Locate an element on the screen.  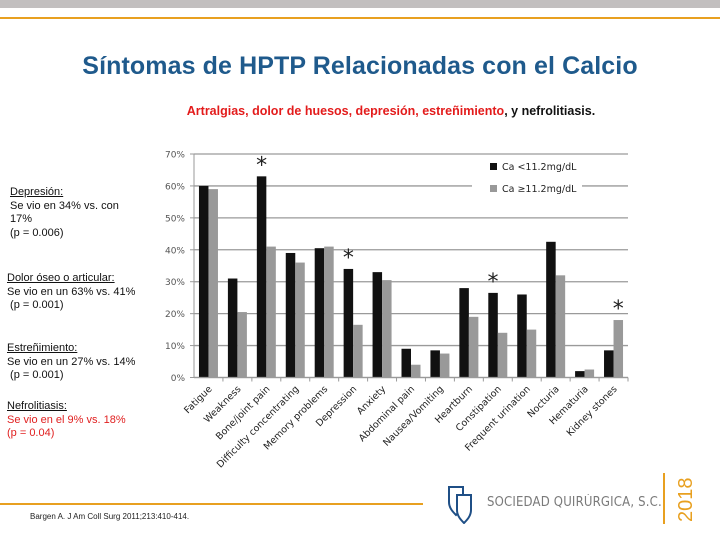
note-line: (p = 0.04) is located at coordinates (31, 433).